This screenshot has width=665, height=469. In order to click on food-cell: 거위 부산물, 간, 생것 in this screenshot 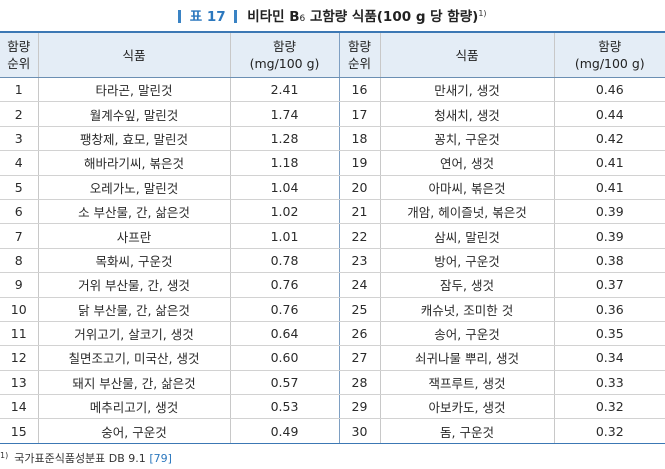, I will do `click(133, 285)`.